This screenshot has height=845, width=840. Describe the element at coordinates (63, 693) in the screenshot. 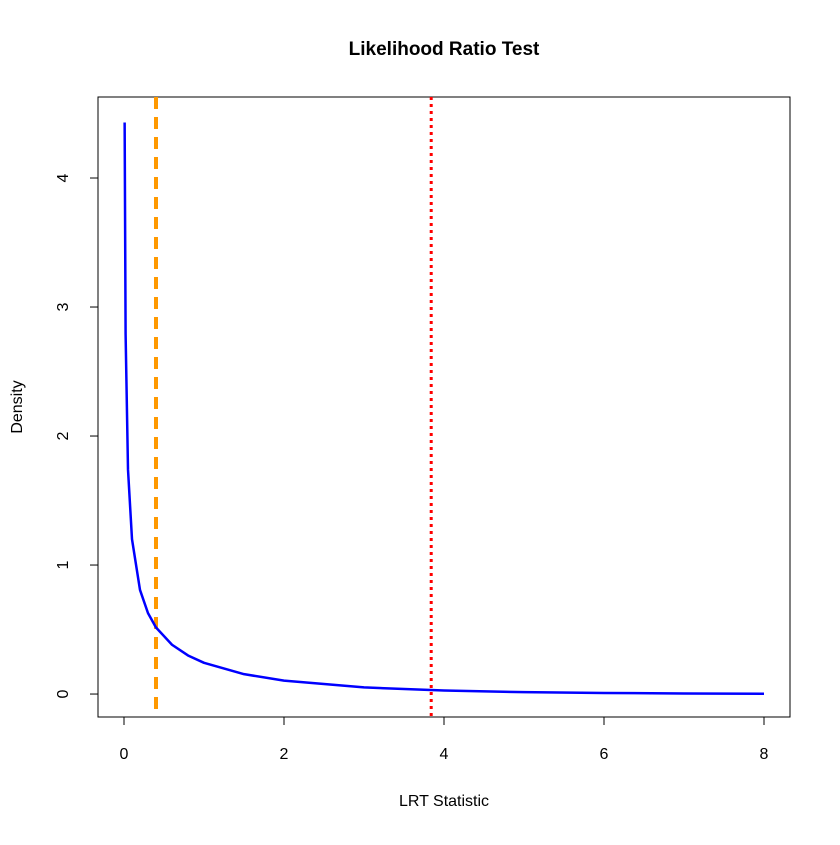

I see `y-tick-label: 0` at that location.